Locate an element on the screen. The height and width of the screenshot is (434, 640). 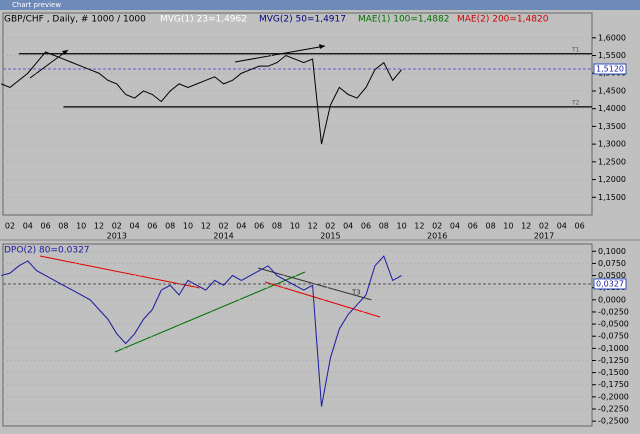
y-tick-label: 1,3500 is located at coordinates (612, 126).